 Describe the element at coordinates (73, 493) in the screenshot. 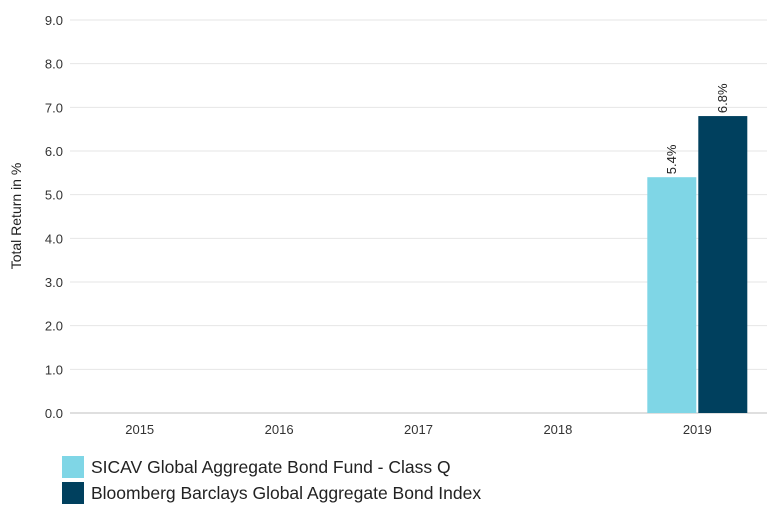

I see `legend-swatch-index` at that location.